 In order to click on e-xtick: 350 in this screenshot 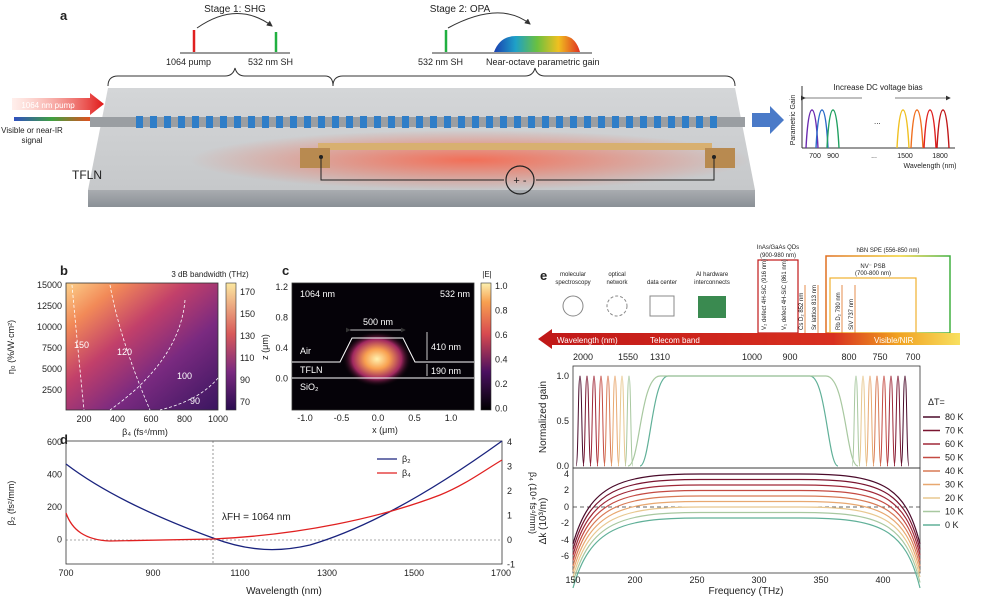, I will do `click(820, 580)`.